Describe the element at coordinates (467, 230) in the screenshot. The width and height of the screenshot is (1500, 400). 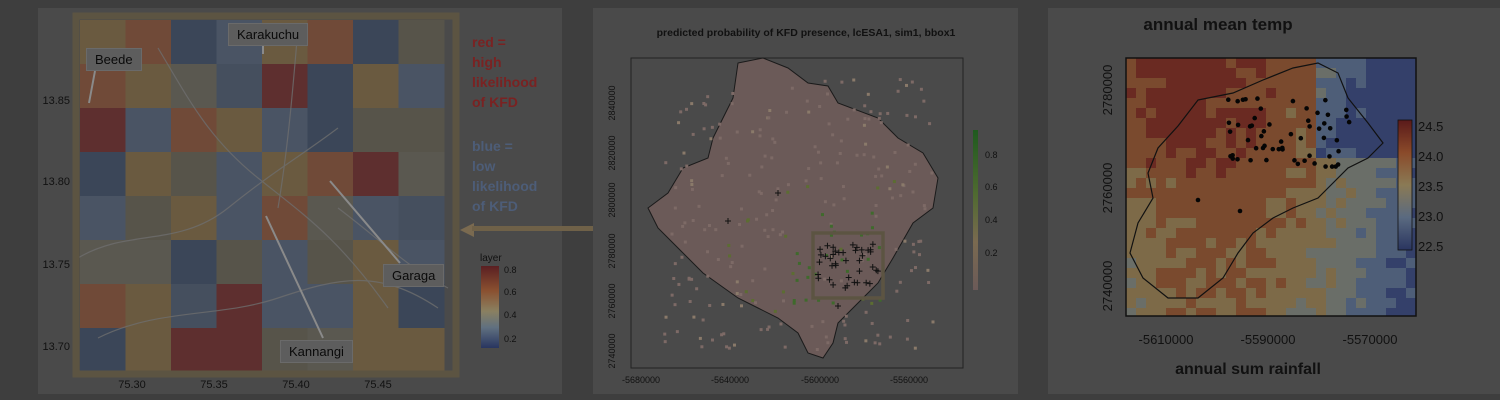
I see `arrow-head` at that location.